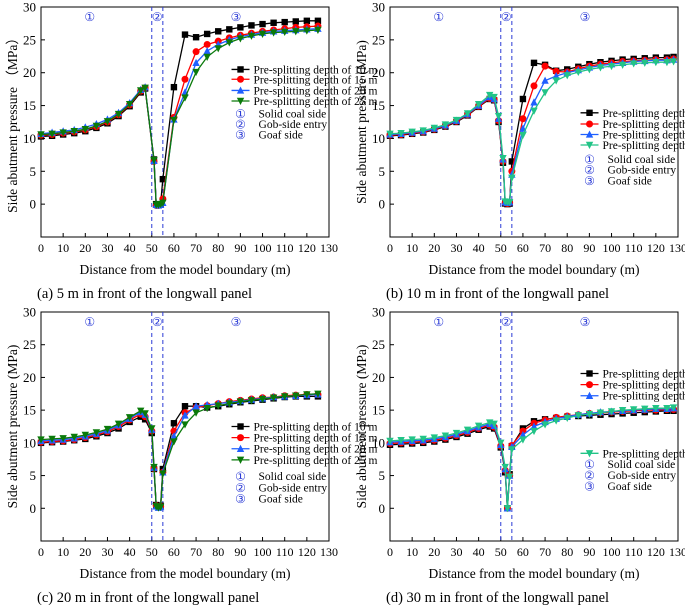 The height and width of the screenshot is (605, 685). Describe the element at coordinates (240, 114) in the screenshot. I see `legend-zone-symbol: ①` at that location.